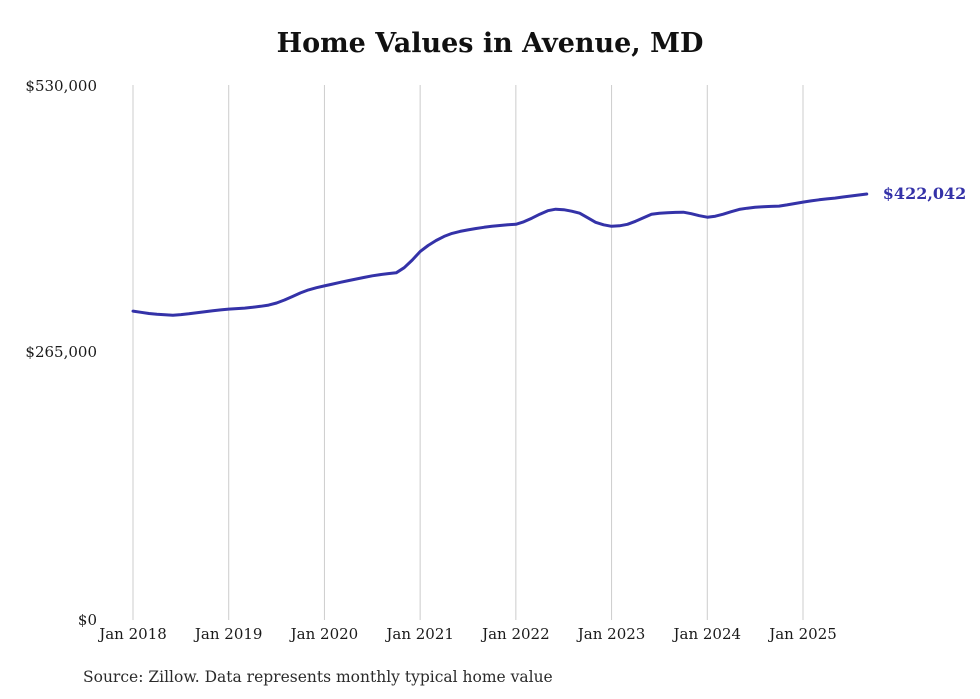  What do you see at coordinates (707, 634) in the screenshot?
I see `x-axis-tick-jan-2024: Jan 2024` at bounding box center [707, 634].